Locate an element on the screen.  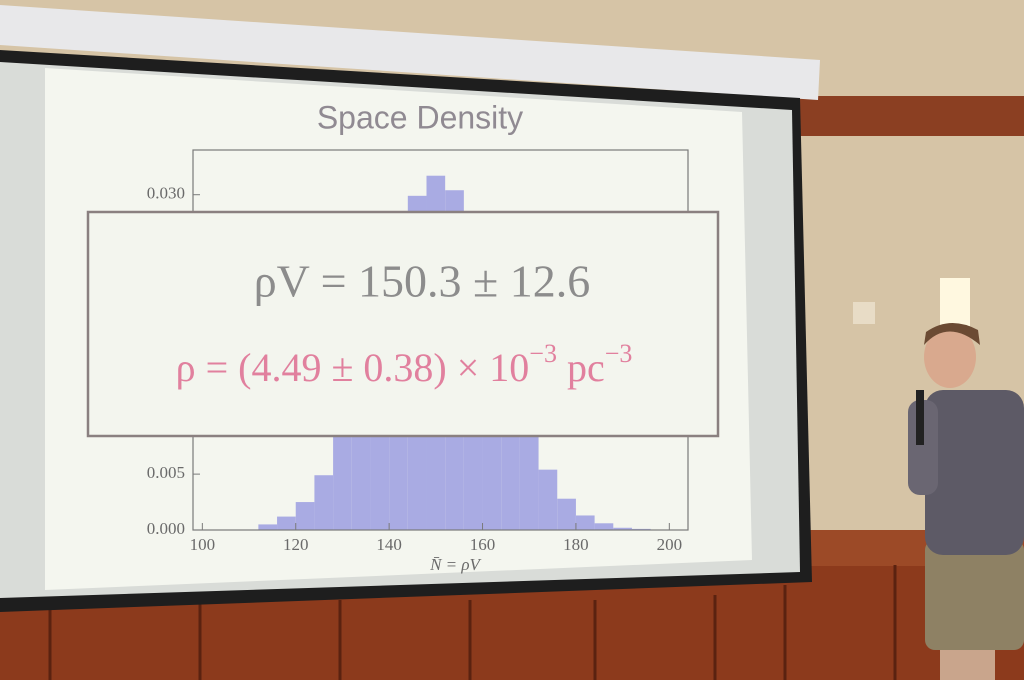
chart-title: Space Density is located at coordinates (420, 117).